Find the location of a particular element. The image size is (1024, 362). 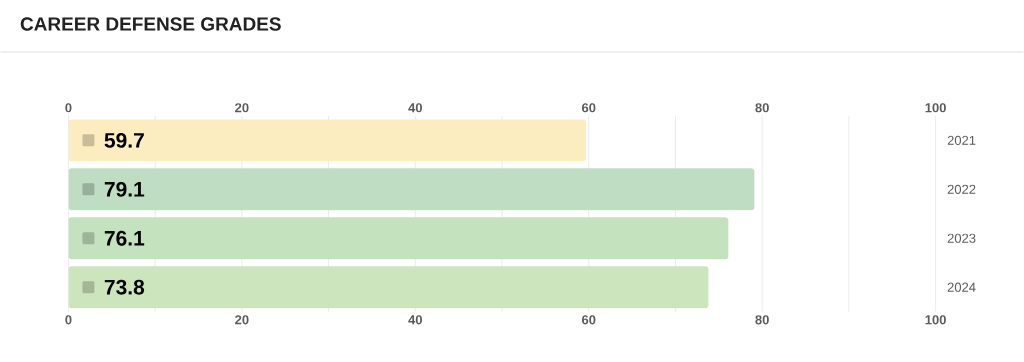

x-tick-label: 60 is located at coordinates (588, 108).